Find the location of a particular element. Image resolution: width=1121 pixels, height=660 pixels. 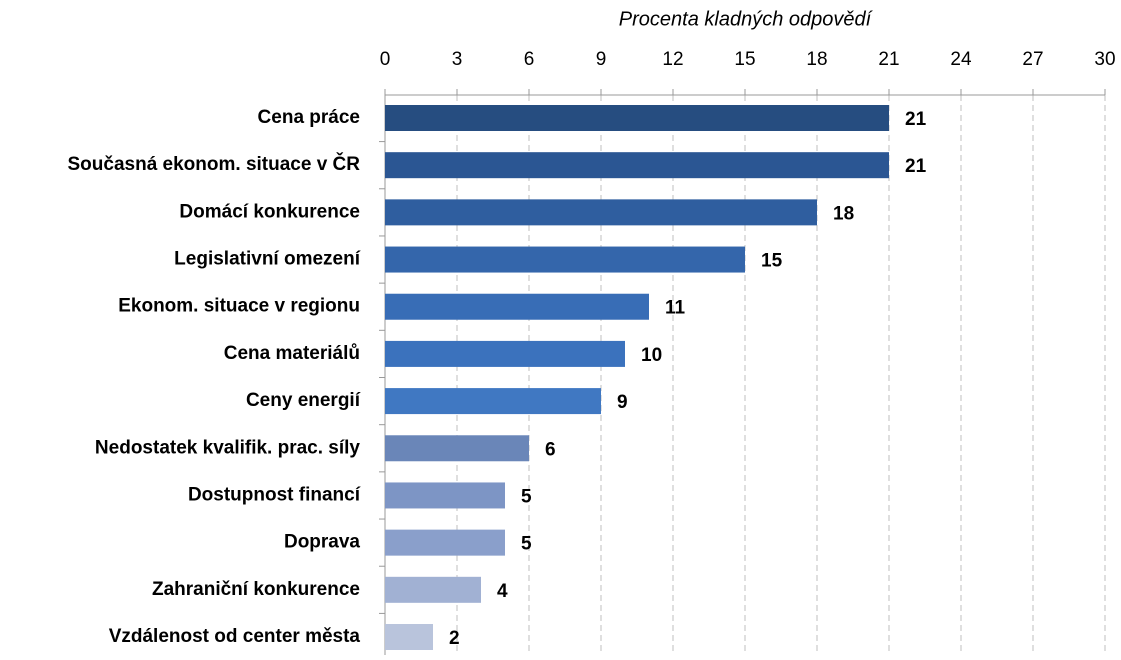

x-tick-label: 21 is located at coordinates (888, 59).